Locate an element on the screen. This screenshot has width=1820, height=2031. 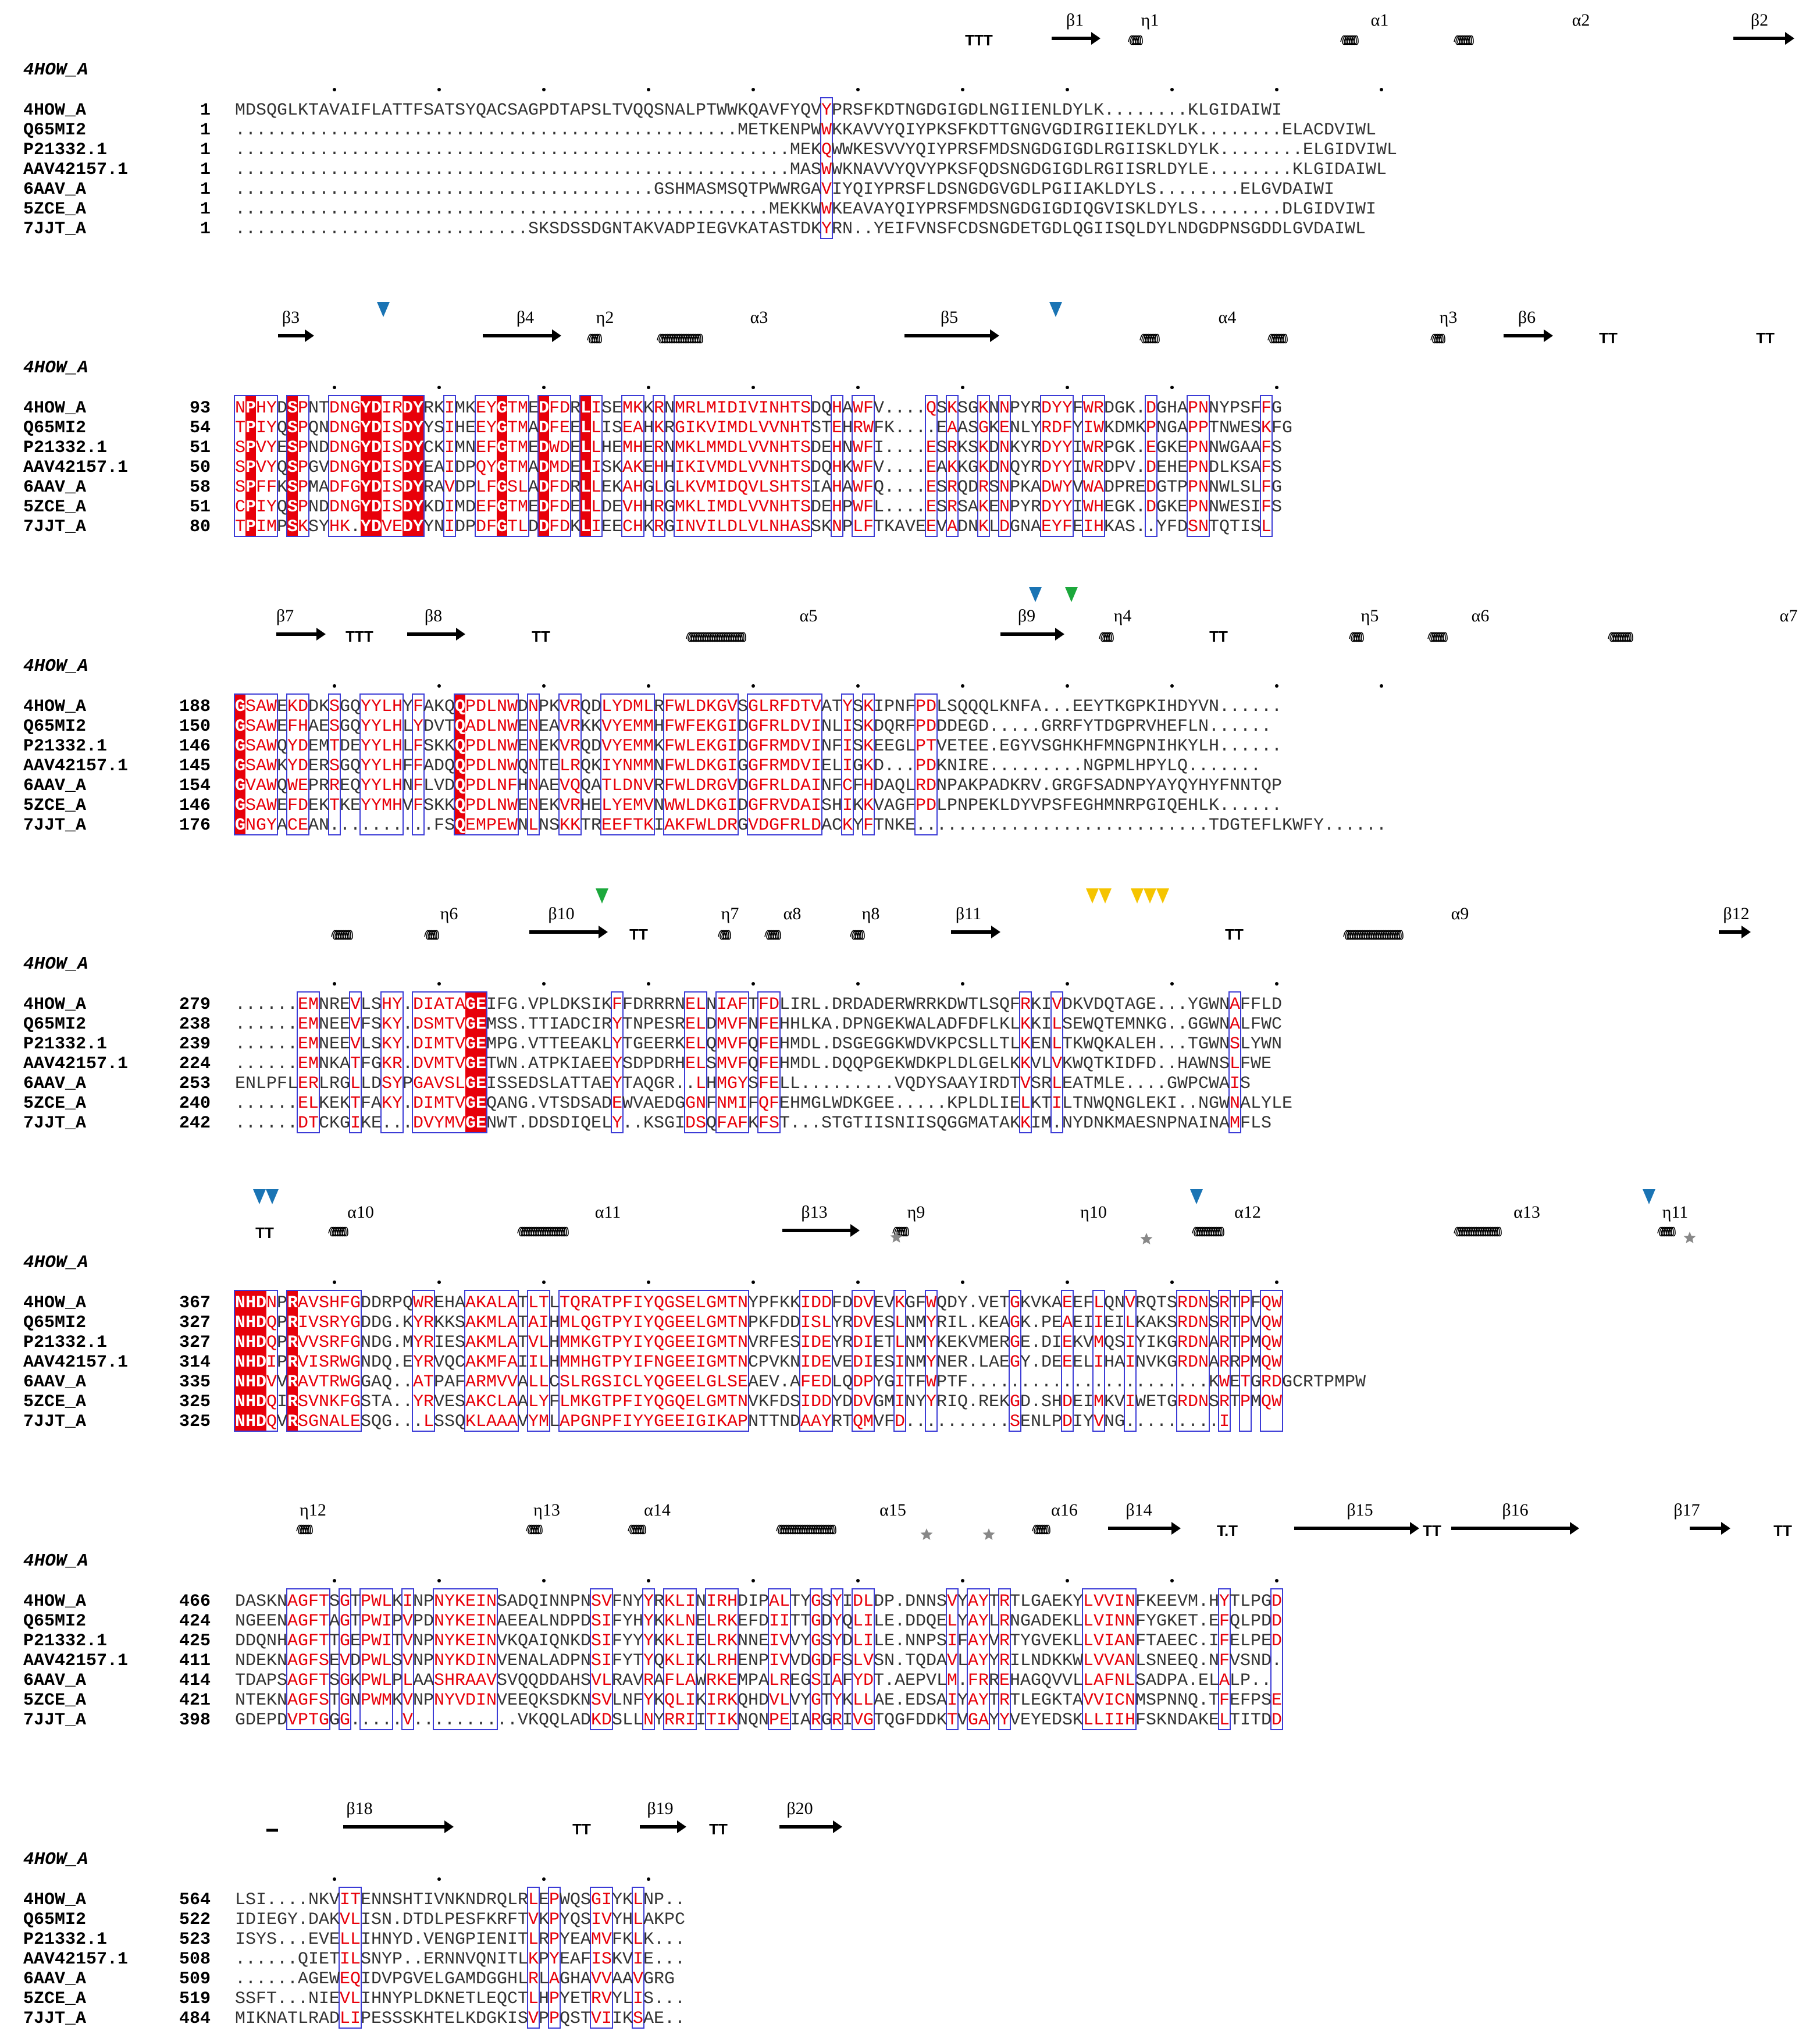
identical-column is located at coordinates (240, 765).